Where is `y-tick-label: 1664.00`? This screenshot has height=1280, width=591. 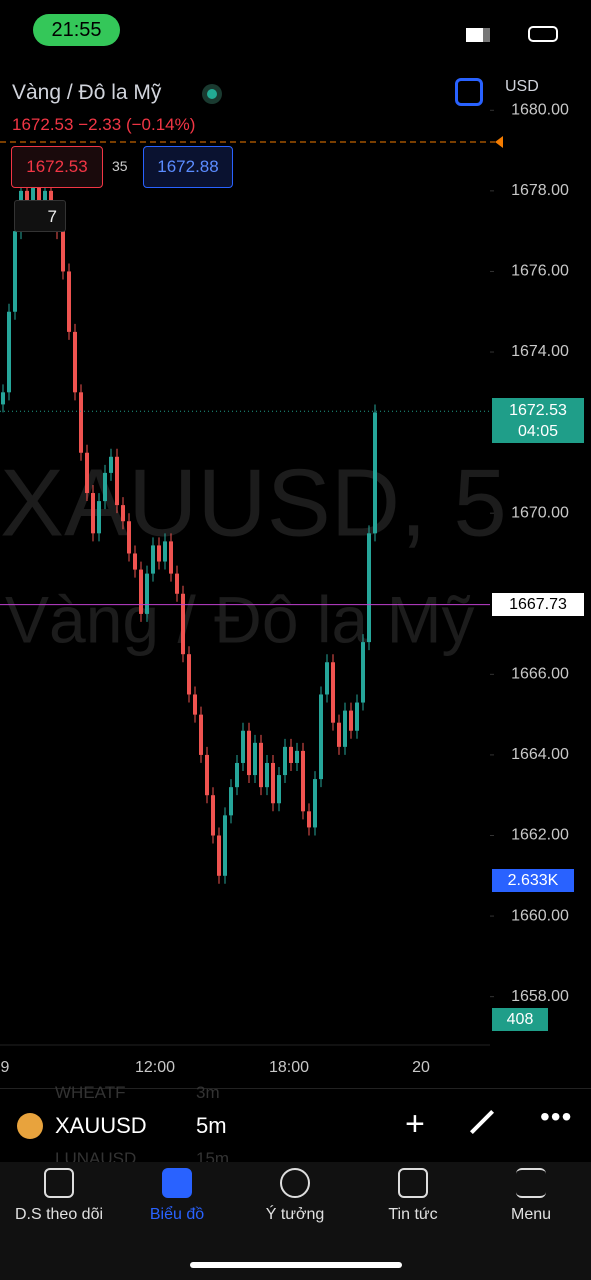 y-tick-label: 1664.00 is located at coordinates (540, 754).